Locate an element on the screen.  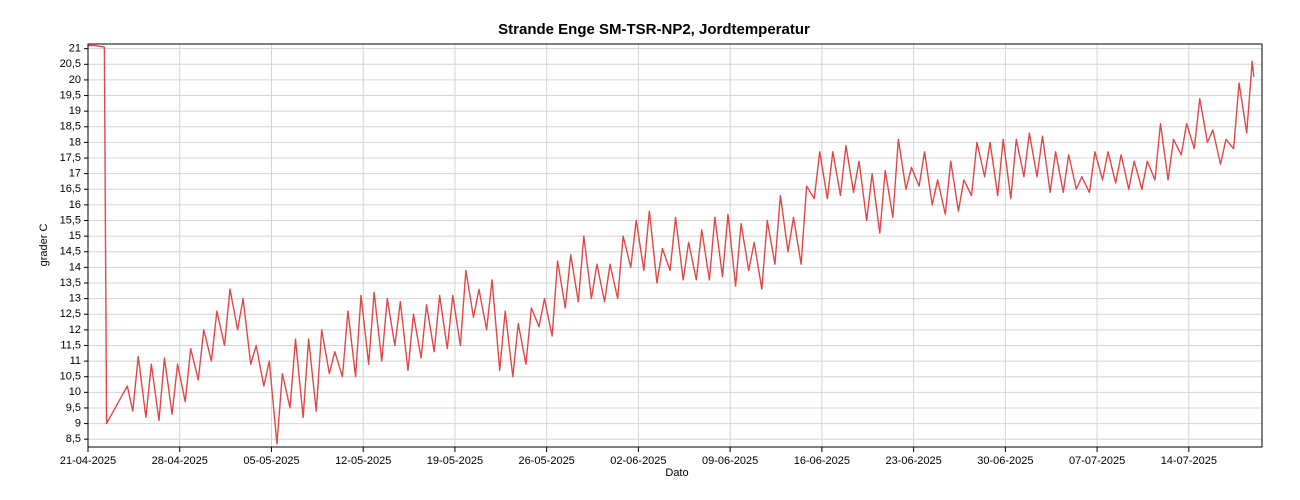
y-tick-label: 20 is located at coordinates (75, 80).